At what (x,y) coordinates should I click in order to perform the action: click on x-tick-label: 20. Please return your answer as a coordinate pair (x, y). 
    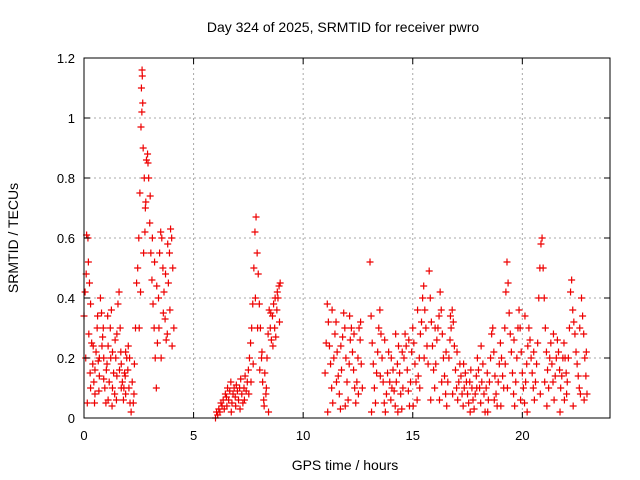
    Looking at the image, I should click on (522, 435).